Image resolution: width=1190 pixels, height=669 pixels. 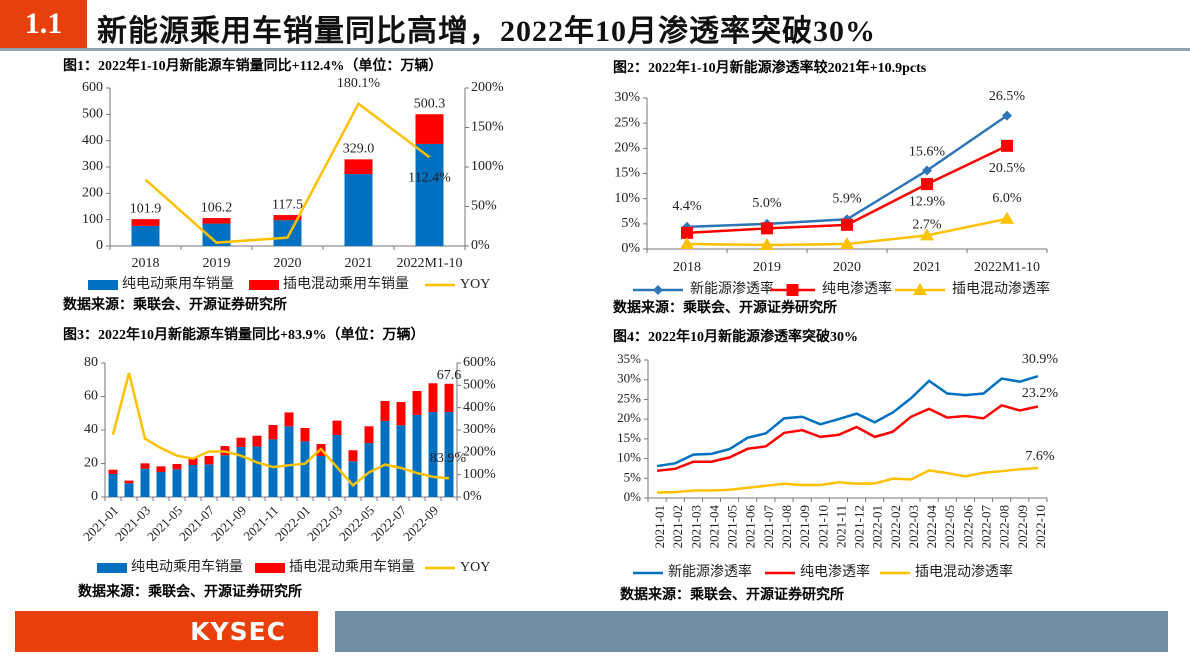 I want to click on legend-label: 插电混动乘用车销量, so click(x=352, y=566).